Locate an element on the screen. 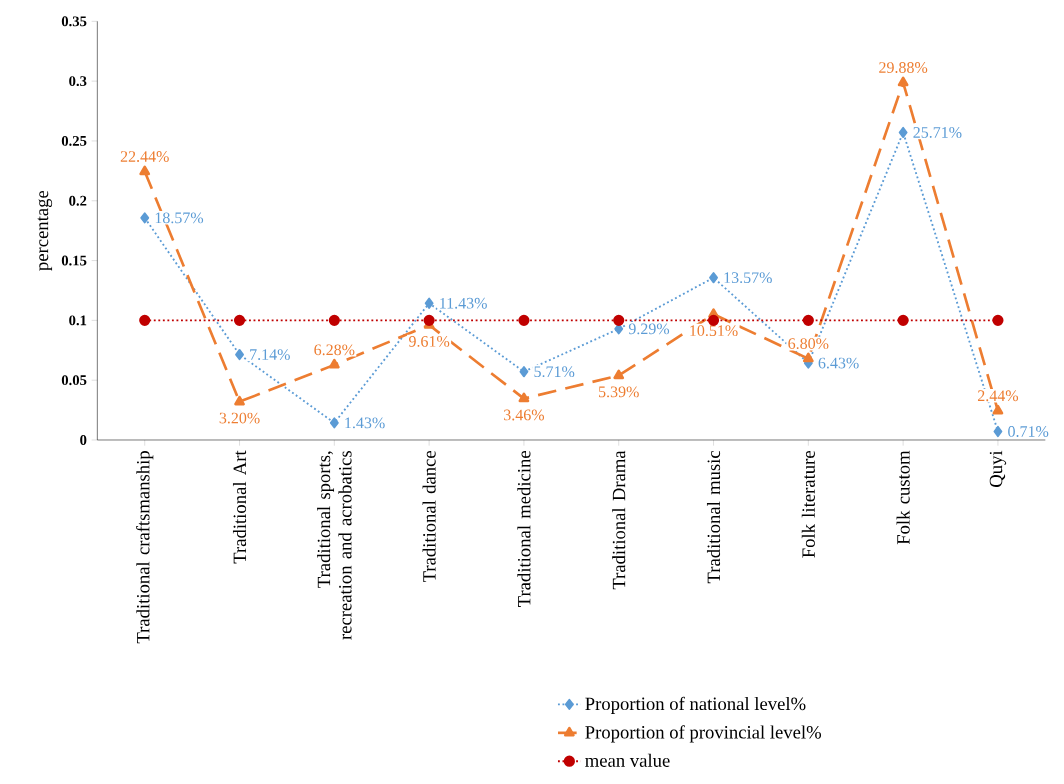 The height and width of the screenshot is (784, 1064). y-tick-label: 0.25 is located at coordinates (74, 140).